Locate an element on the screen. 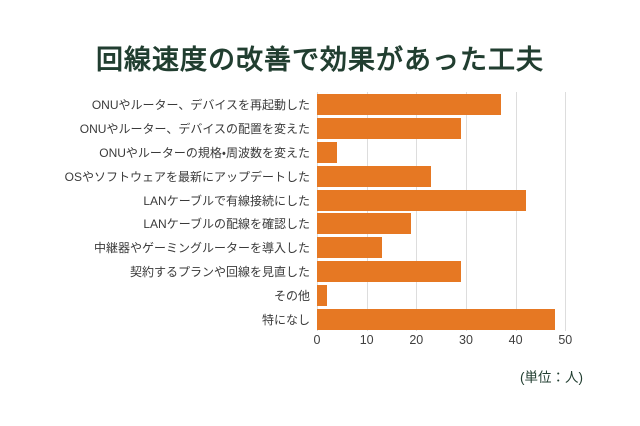  category-label: 契約するプランや回線を見直した is located at coordinates (219, 271).